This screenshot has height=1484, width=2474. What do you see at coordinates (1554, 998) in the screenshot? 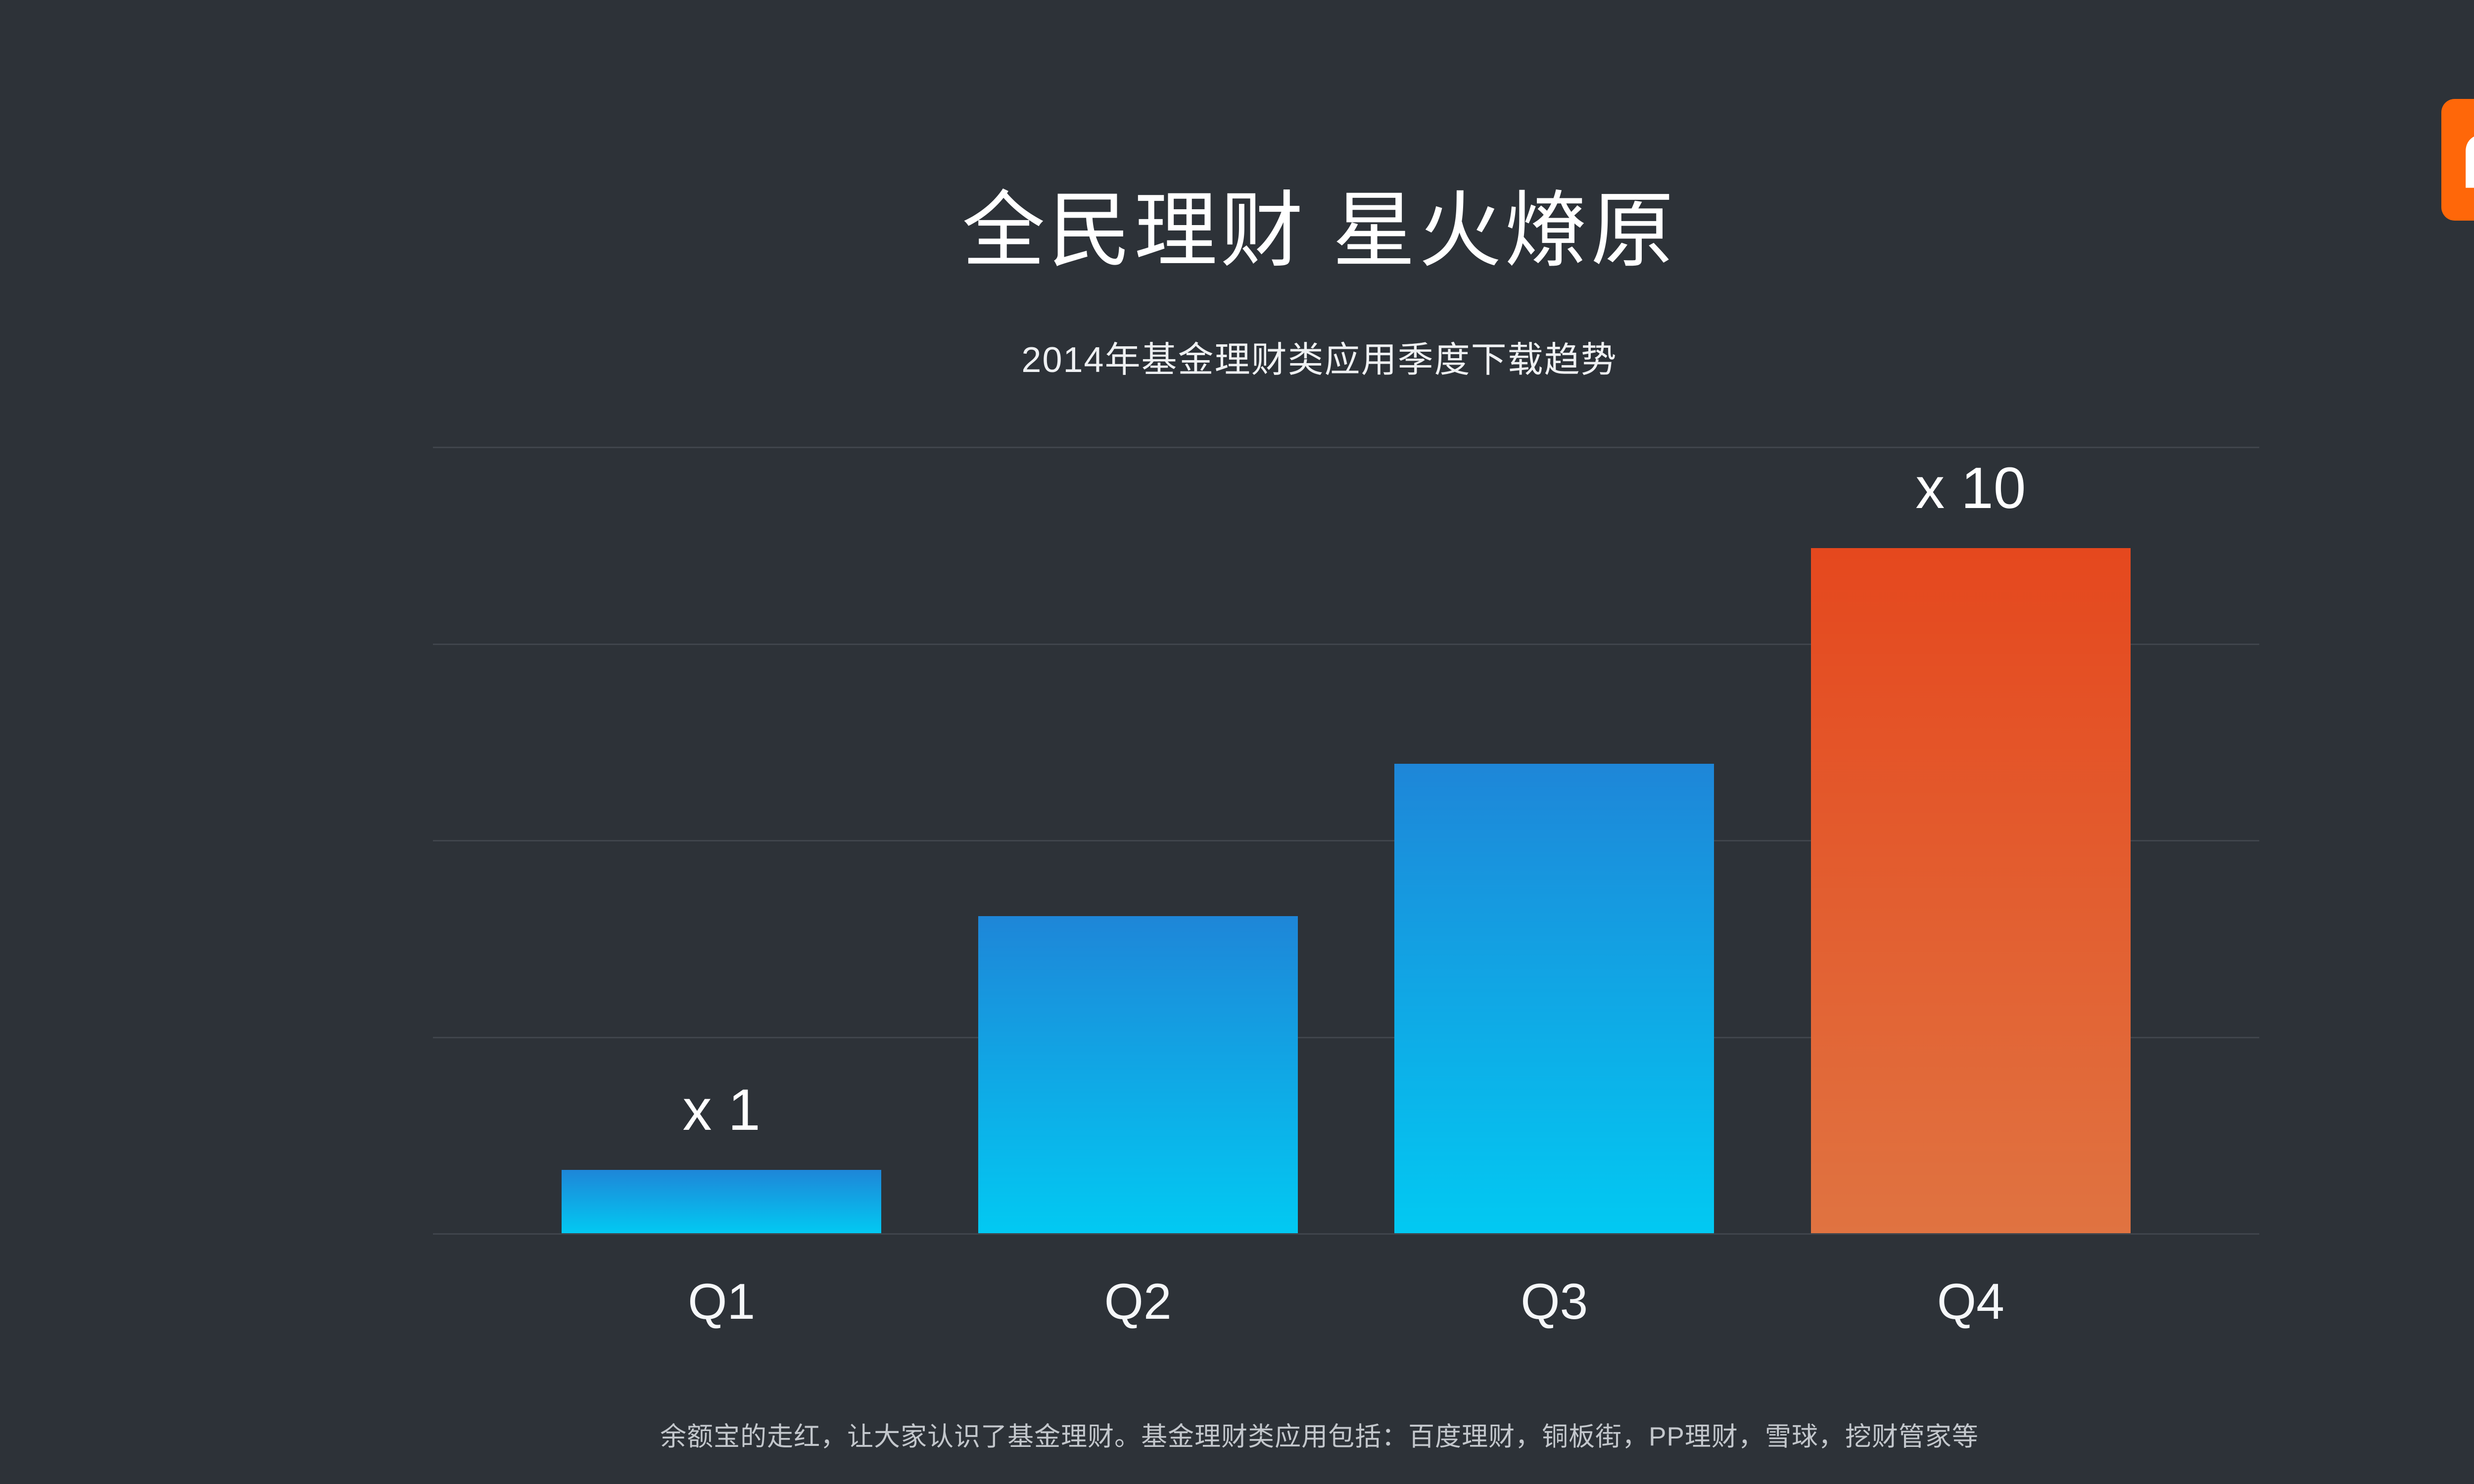
I see `bar-q3` at bounding box center [1554, 998].